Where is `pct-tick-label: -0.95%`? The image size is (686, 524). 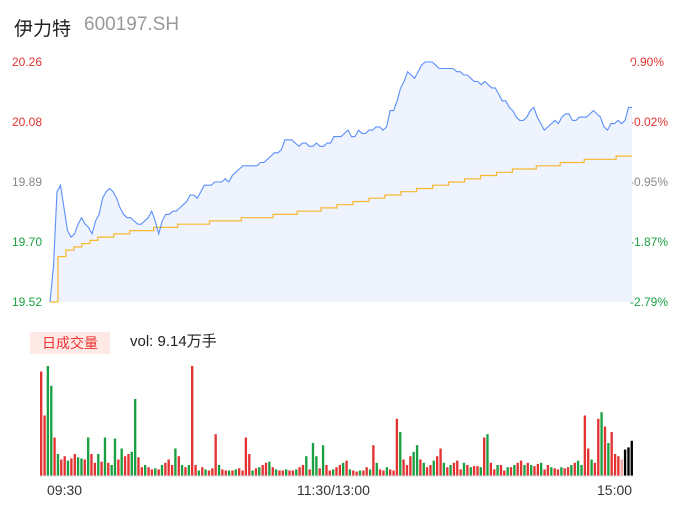 pct-tick-label: -0.95% is located at coordinates (649, 182).